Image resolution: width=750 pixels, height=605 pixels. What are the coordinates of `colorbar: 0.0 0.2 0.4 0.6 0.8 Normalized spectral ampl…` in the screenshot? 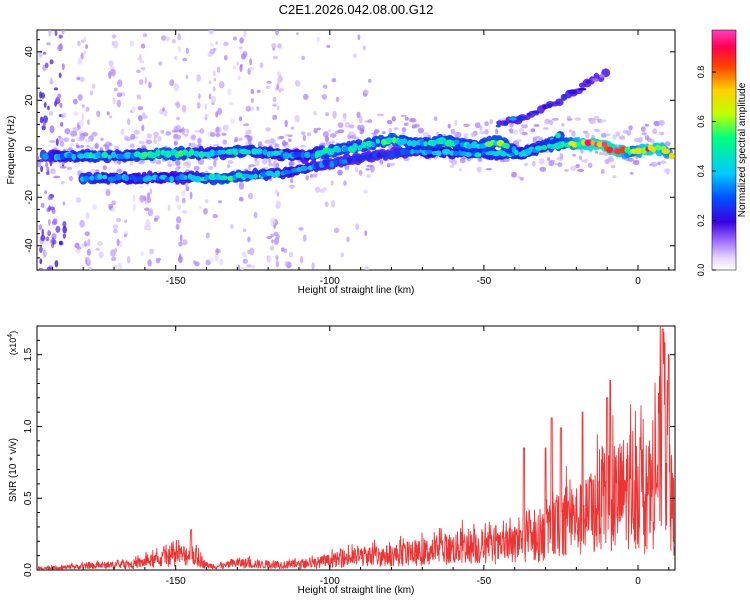 It's located at (722, 152).